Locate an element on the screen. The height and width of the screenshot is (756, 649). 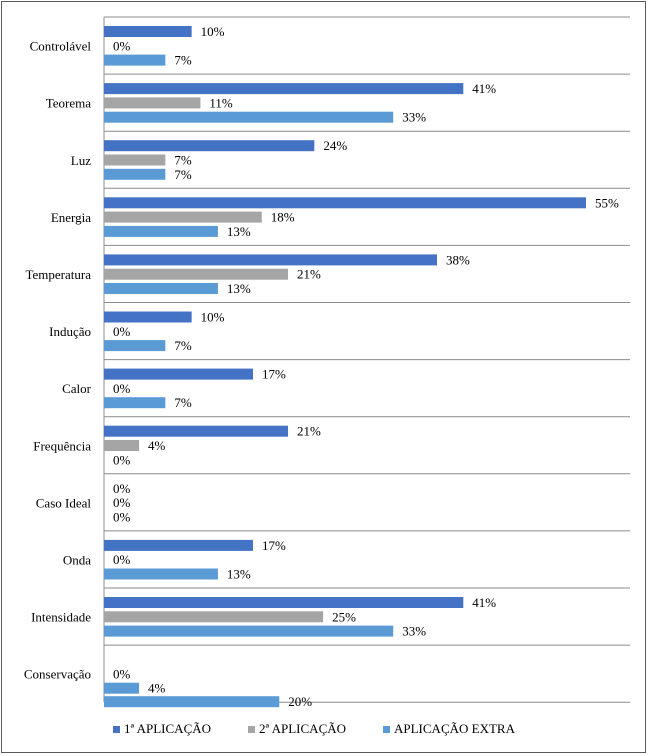
category-label-inducao: Indução is located at coordinates (70, 331).